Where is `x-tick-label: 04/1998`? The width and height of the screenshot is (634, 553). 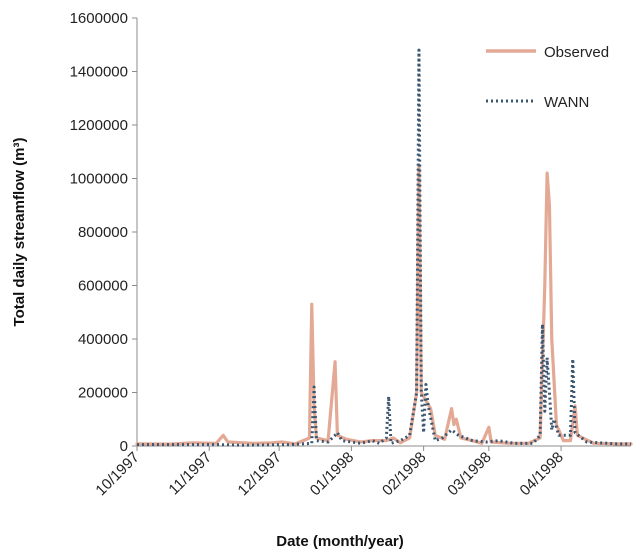
x-tick-label: 04/1998 is located at coordinates (542, 474).